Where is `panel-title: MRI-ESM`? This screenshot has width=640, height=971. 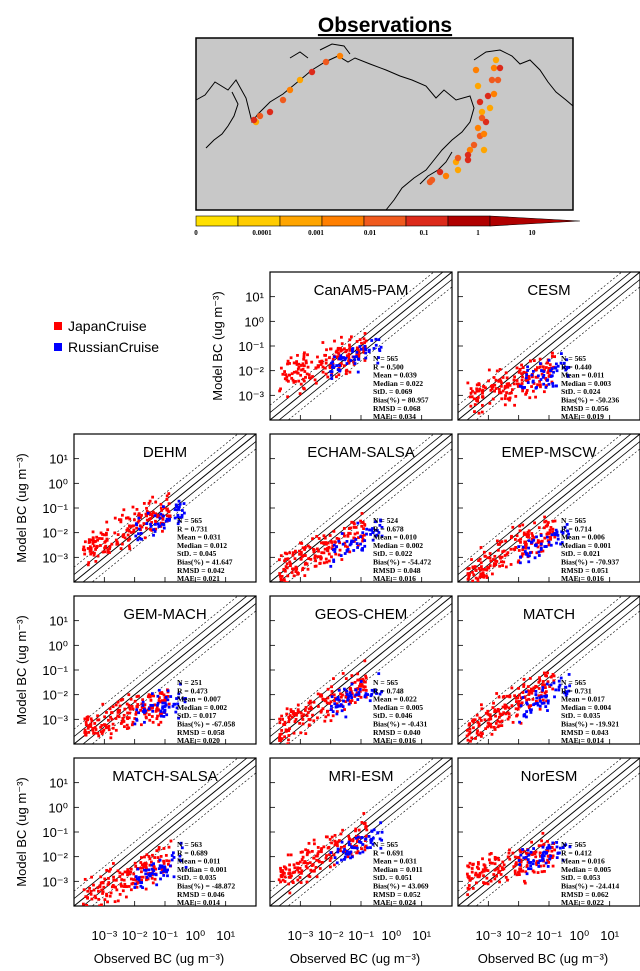
panel-title: MRI-ESM is located at coordinates (361, 776).